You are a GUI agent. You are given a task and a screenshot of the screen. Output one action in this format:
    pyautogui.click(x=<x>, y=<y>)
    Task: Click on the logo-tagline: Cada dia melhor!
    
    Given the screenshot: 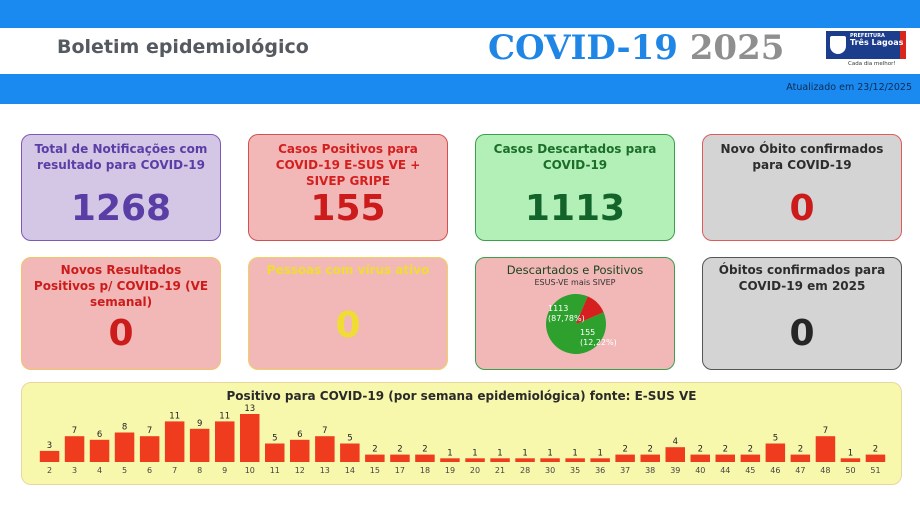 What is the action you would take?
    pyautogui.click(x=872, y=64)
    